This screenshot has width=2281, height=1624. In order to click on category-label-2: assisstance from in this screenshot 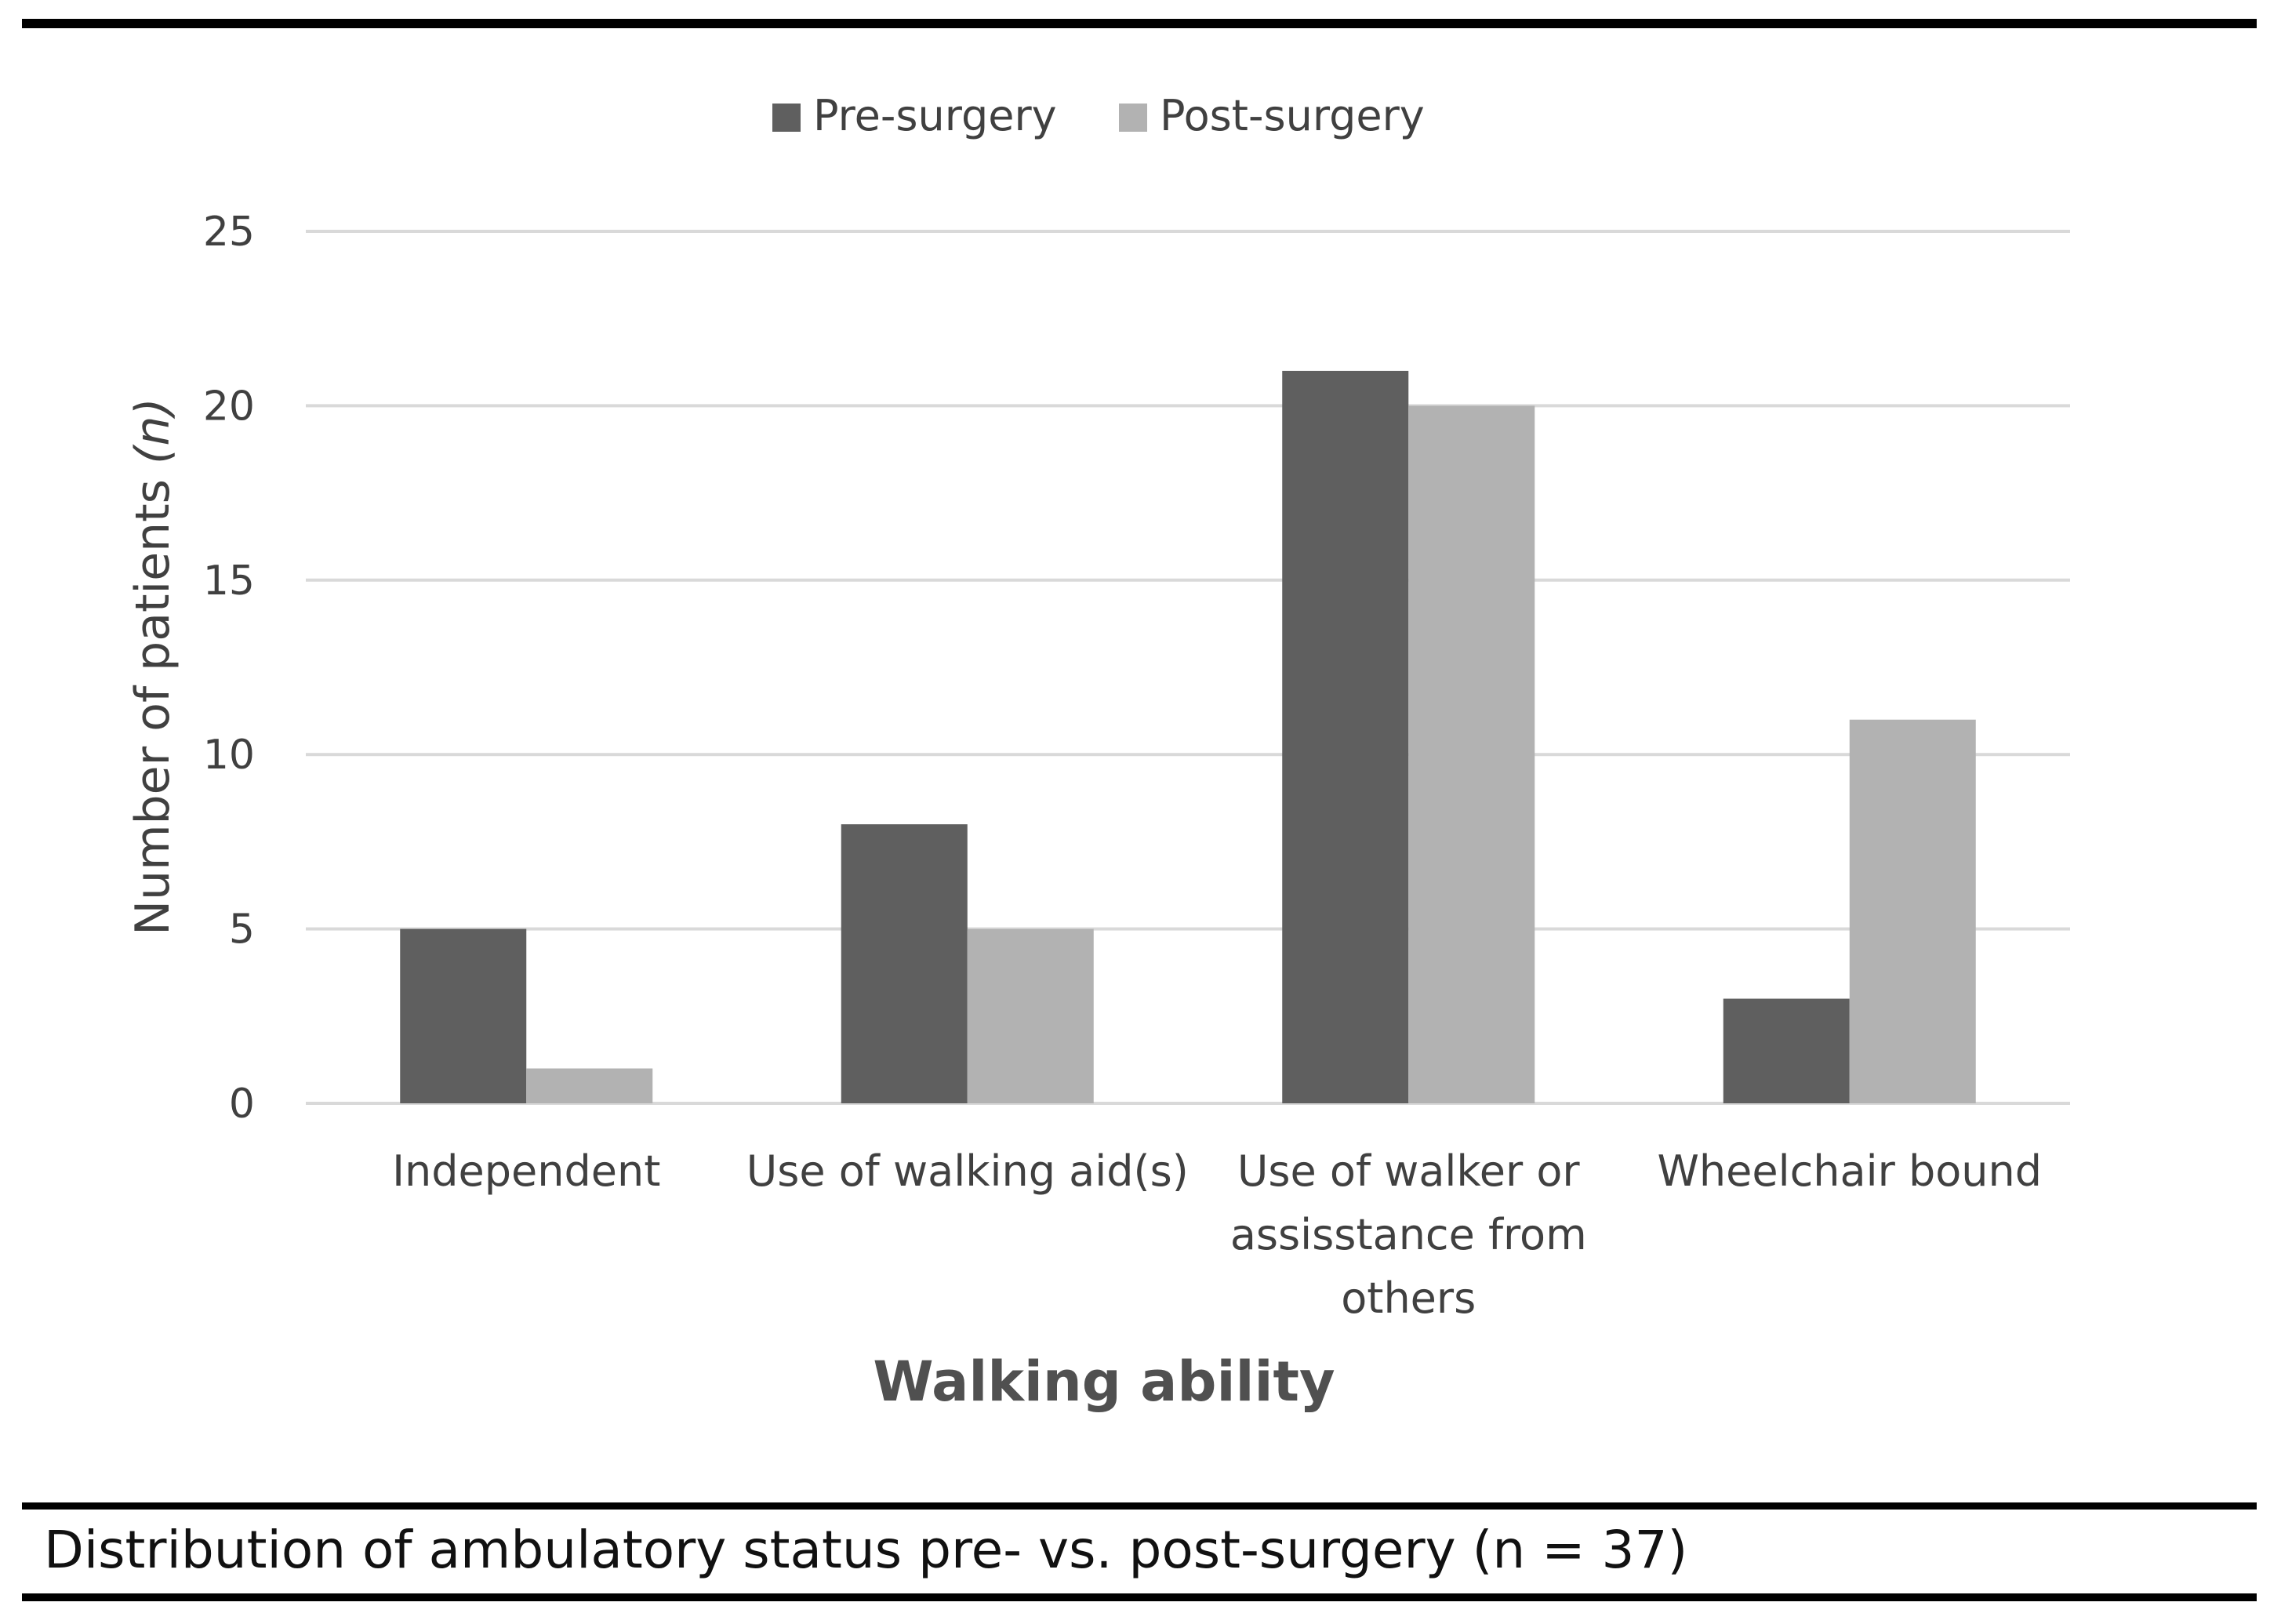, I will do `click(1408, 1235)`.